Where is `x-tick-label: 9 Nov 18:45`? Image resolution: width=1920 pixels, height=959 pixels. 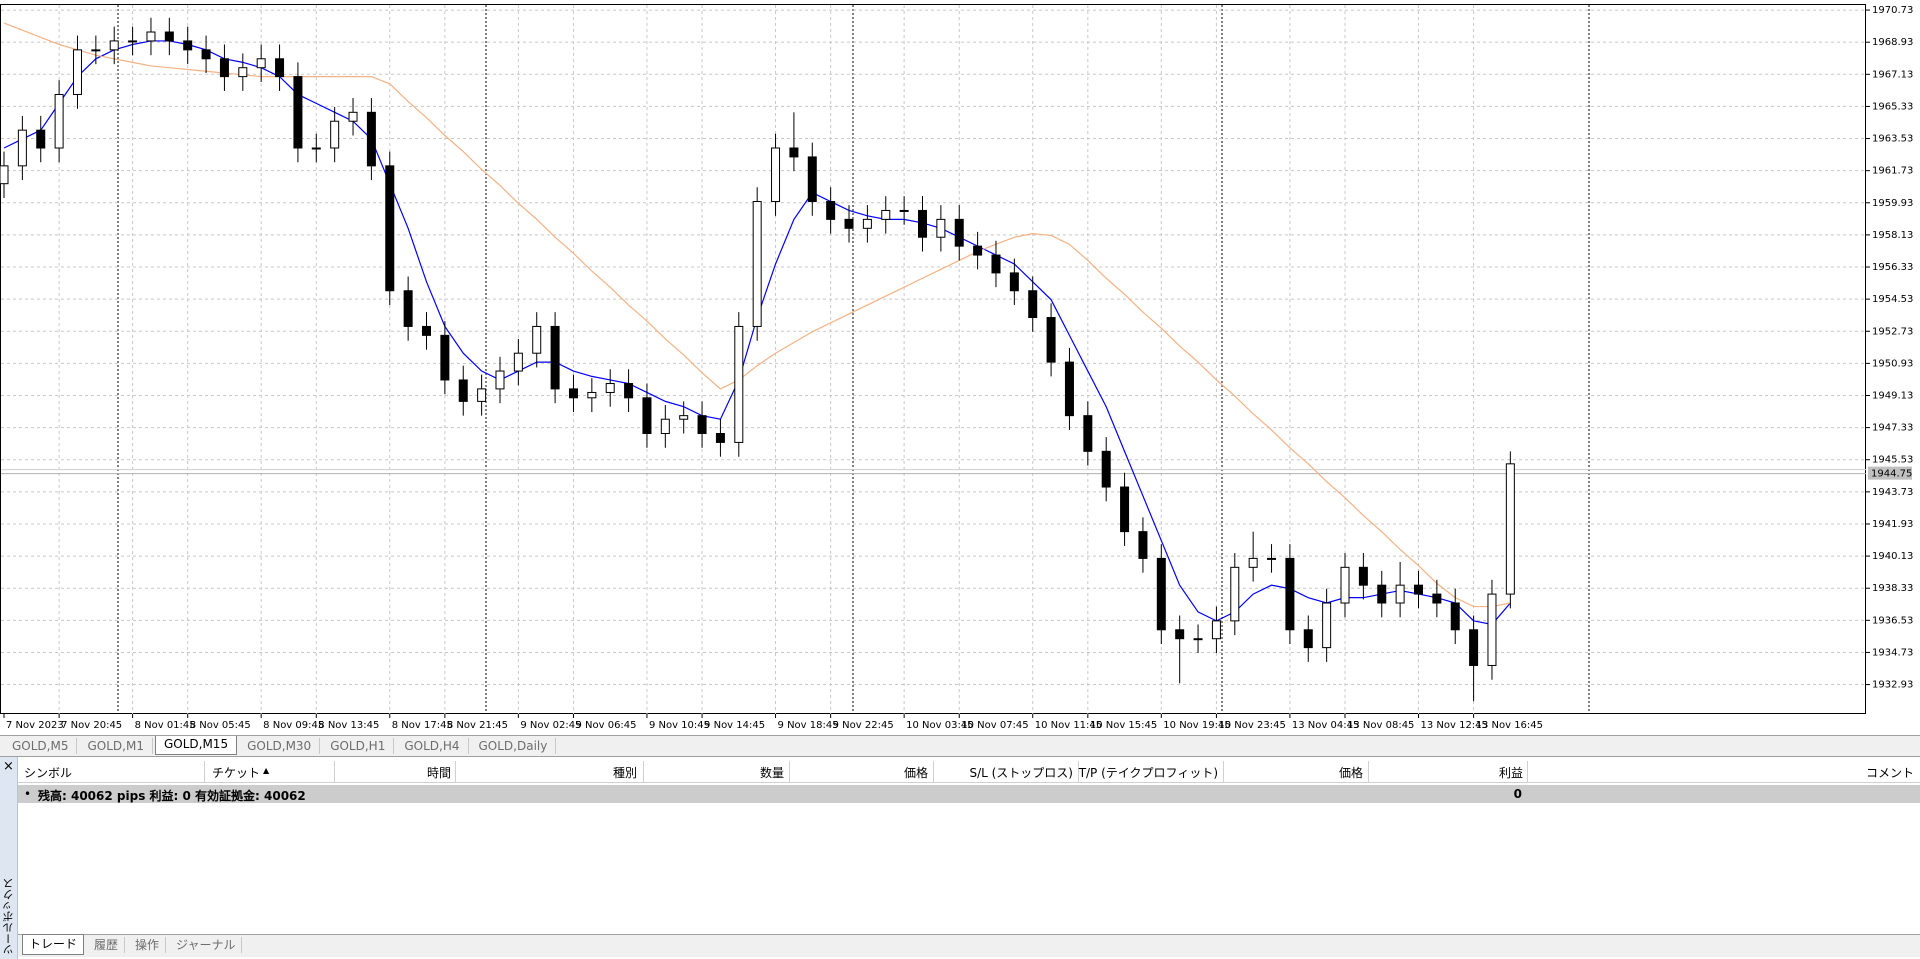
x-tick-label: 9 Nov 18:45 is located at coordinates (808, 725).